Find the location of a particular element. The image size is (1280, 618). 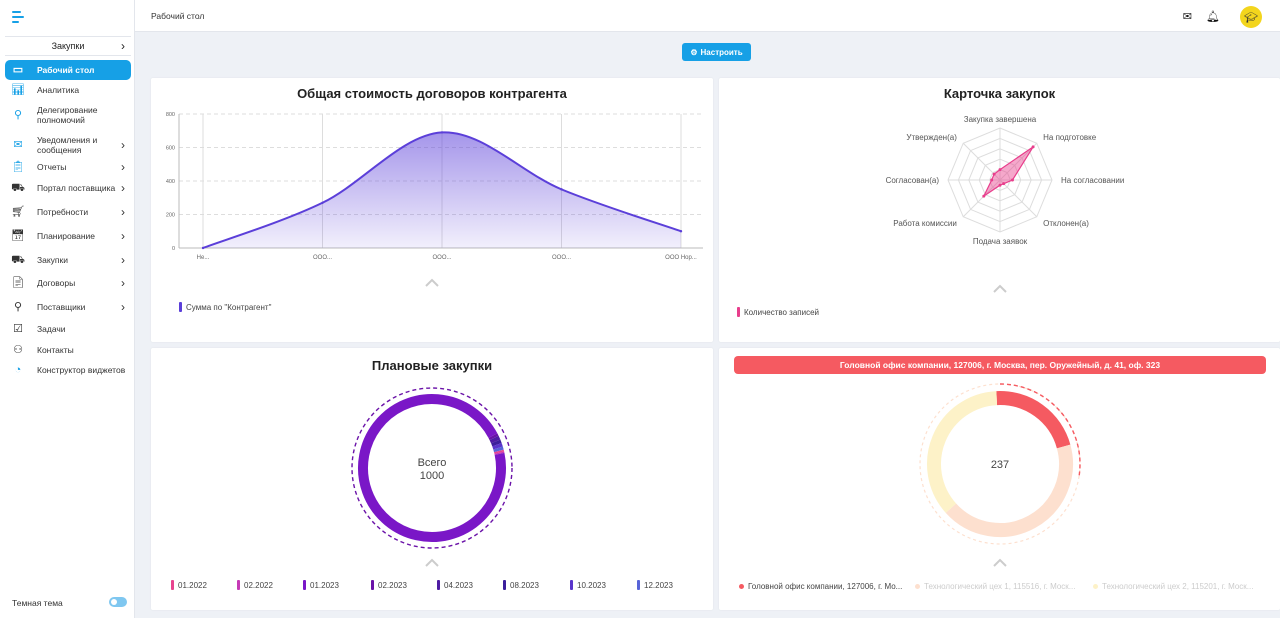

legend-label: 01.2022 is located at coordinates (192, 585).